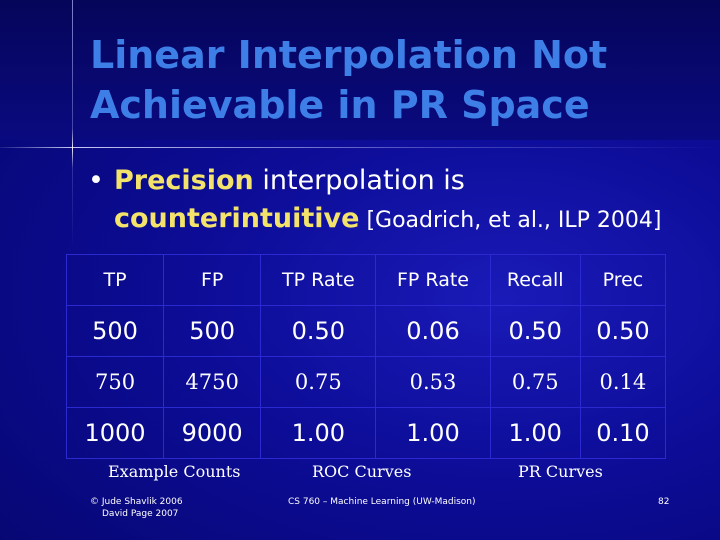 The image size is (720, 540). Describe the element at coordinates (362, 471) in the screenshot. I see `caption-roc-curves: ROC Curves` at that location.